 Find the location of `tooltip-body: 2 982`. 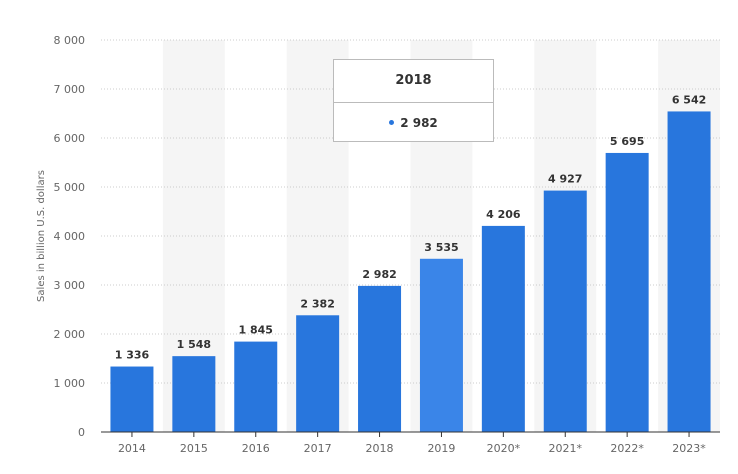

tooltip-body: 2 982 is located at coordinates (413, 123).